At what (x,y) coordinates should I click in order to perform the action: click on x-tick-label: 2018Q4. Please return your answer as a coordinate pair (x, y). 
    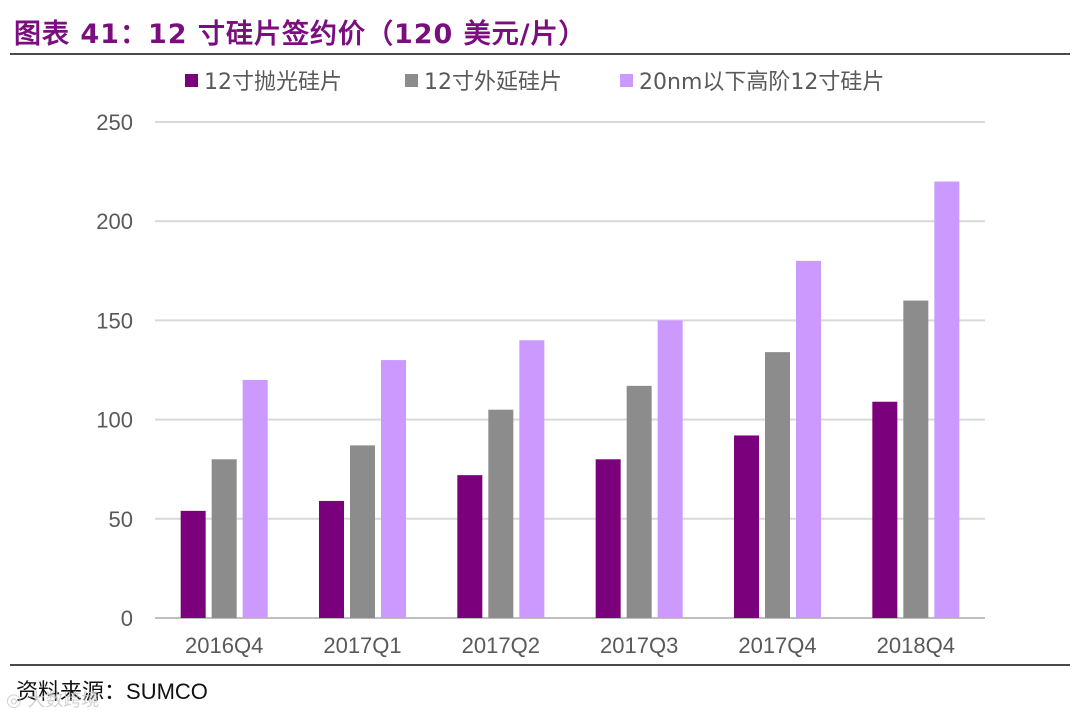
    Looking at the image, I should click on (916, 645).